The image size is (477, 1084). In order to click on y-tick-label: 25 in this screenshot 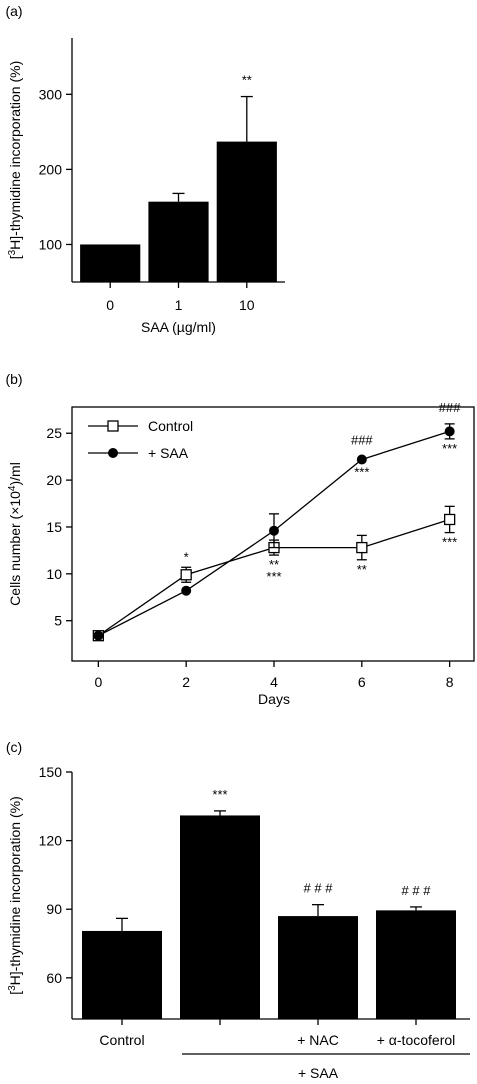, I will do `click(54, 433)`.